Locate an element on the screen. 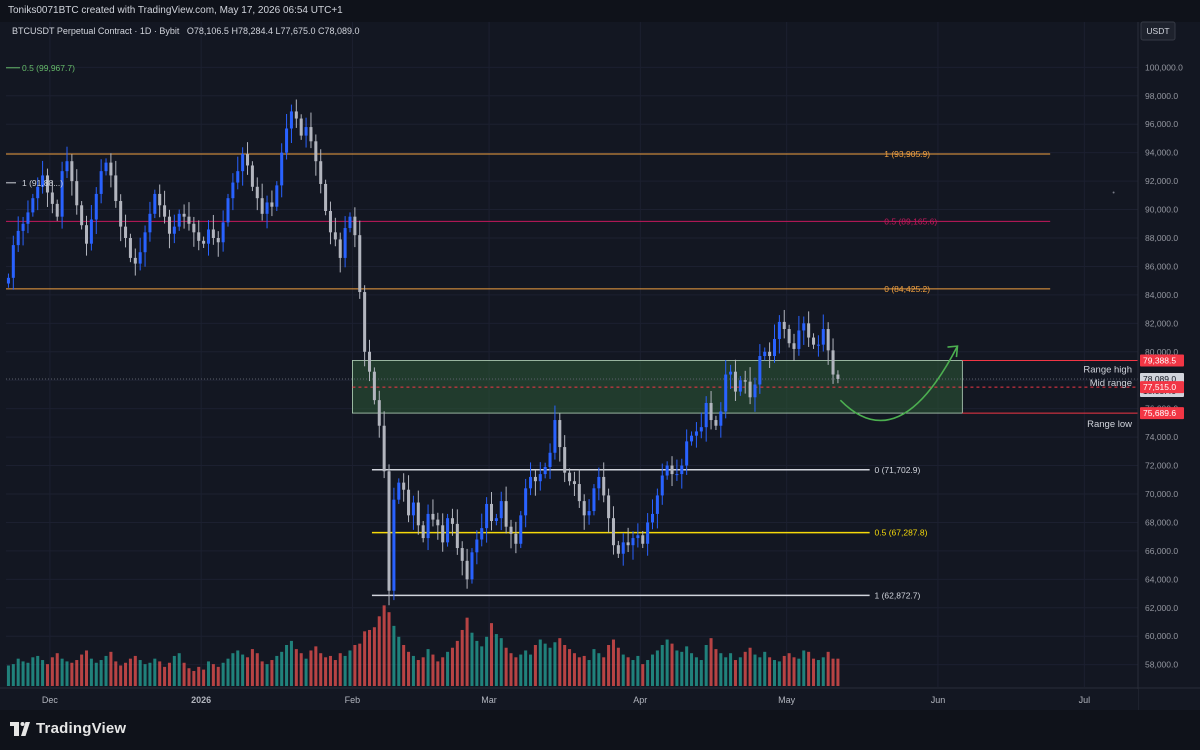 This screenshot has height=750, width=1200. y-tick-label: 64,000.0 is located at coordinates (1161, 579).